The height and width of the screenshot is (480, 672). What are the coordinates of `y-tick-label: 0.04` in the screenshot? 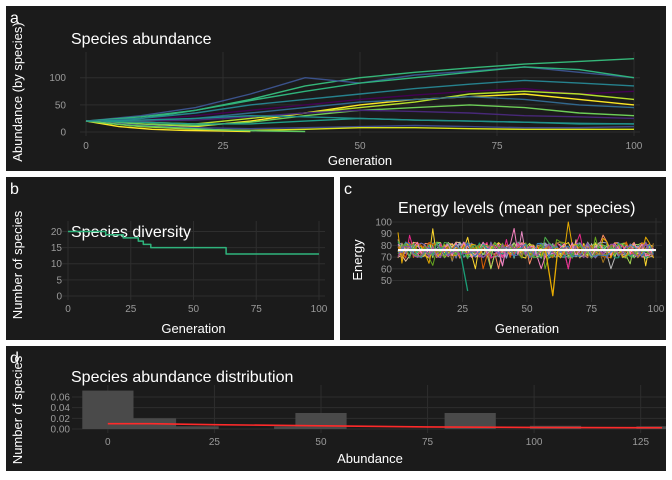 It's located at (61, 408).